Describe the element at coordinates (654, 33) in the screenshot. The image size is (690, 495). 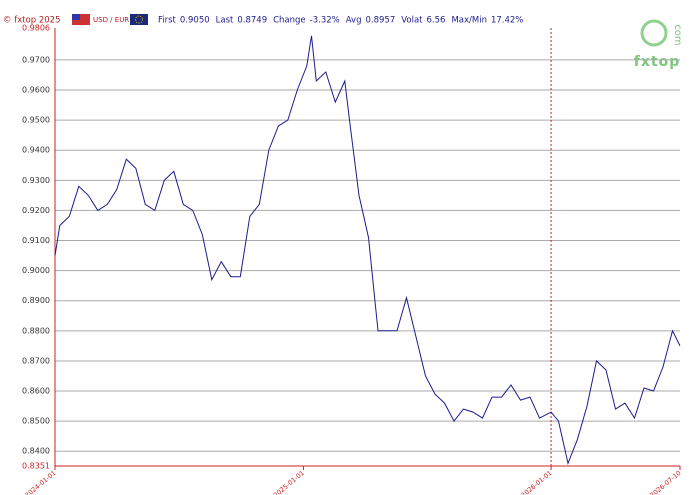
I see `logo-face` at that location.